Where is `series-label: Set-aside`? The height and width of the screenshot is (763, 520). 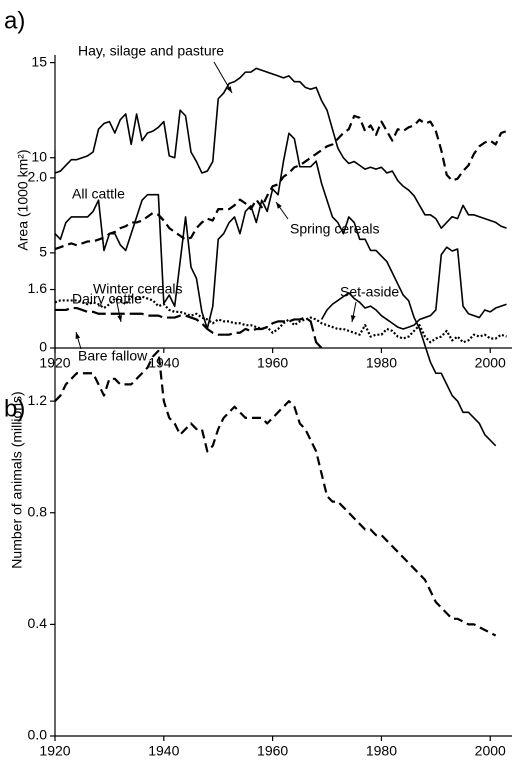
series-label: Set-aside is located at coordinates (369, 292).